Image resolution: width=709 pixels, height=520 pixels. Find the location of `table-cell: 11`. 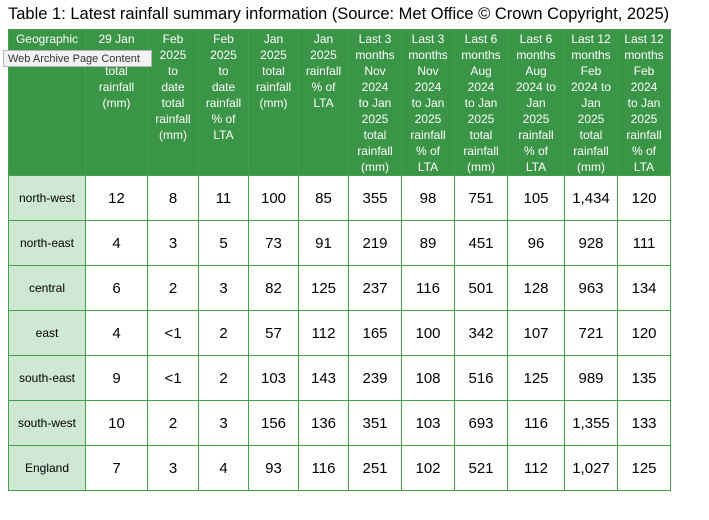

table-cell: 11 is located at coordinates (223, 198).